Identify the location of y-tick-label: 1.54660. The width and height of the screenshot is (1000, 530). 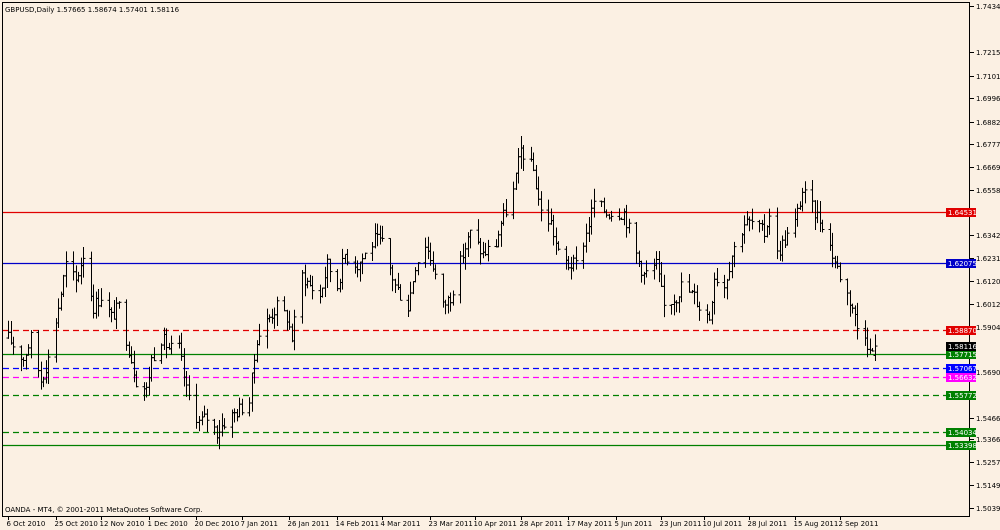
(988, 419).